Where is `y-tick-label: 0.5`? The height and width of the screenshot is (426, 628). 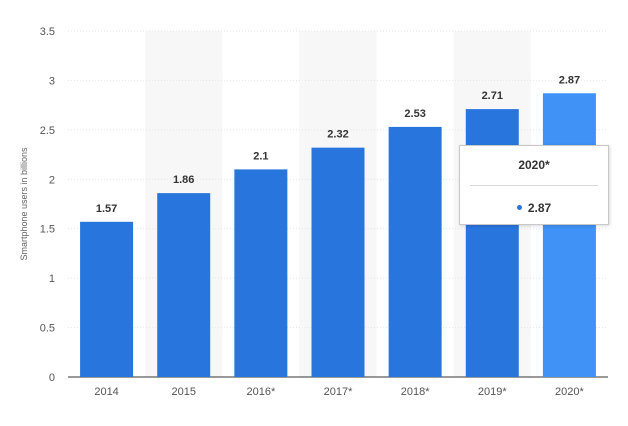
y-tick-label: 0.5 is located at coordinates (47, 329).